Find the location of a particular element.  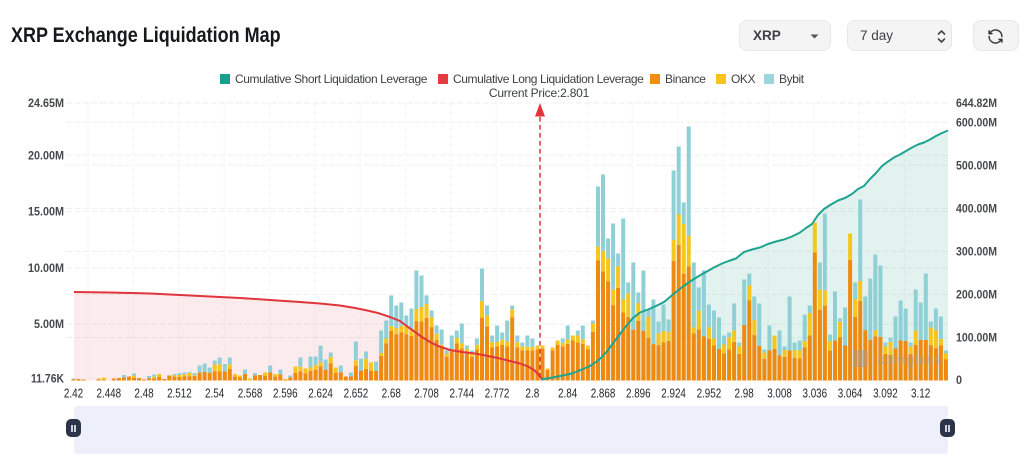

svg-text: 2.896 is located at coordinates (638, 394).